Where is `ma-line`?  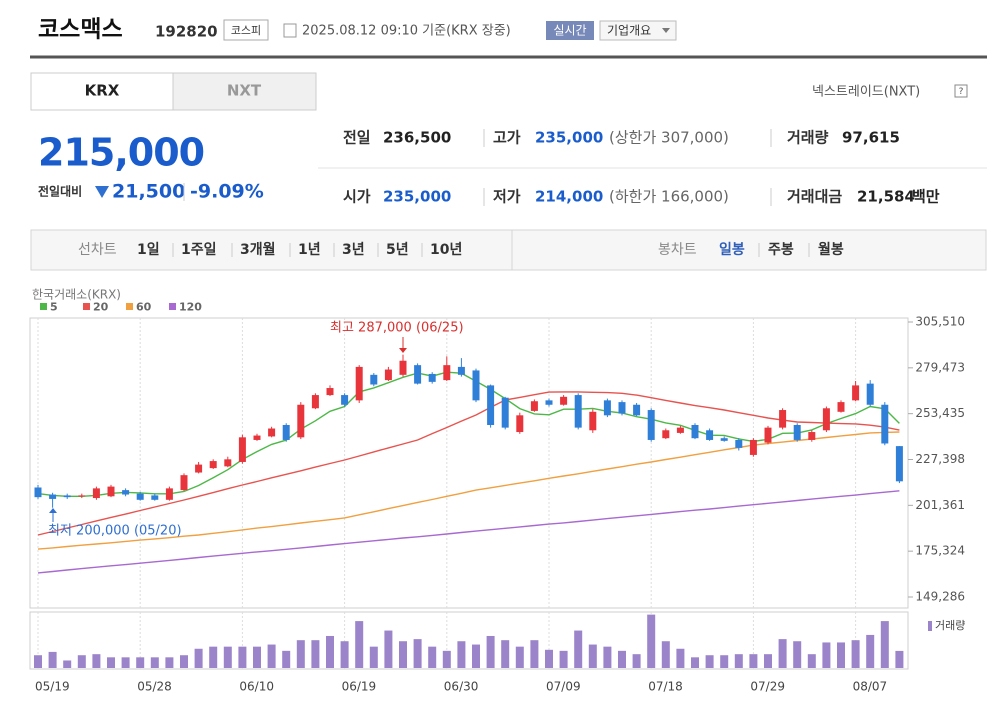 ma-line is located at coordinates (468, 532).